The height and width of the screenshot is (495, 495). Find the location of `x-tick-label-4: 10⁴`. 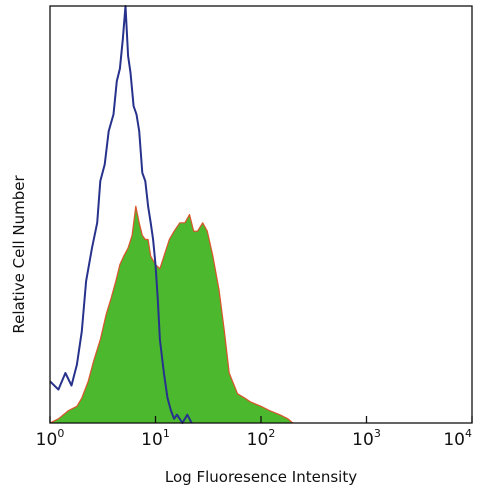

x-tick-label-4: 10⁴ is located at coordinates (457, 438).